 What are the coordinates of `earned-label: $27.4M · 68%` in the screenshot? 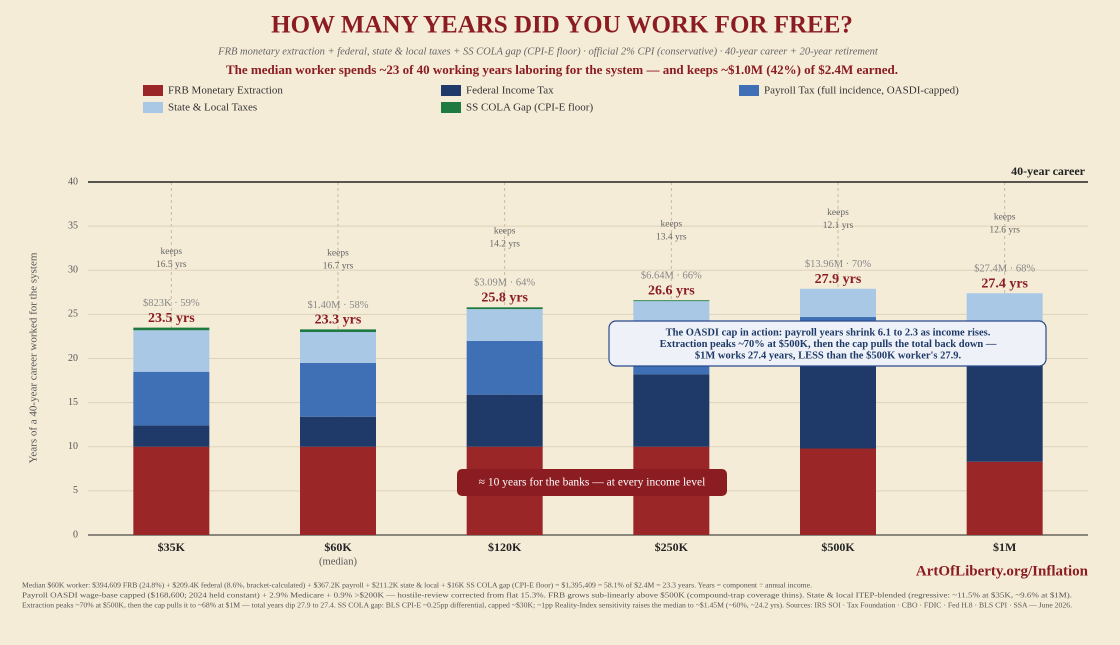 It's located at (1004, 269).